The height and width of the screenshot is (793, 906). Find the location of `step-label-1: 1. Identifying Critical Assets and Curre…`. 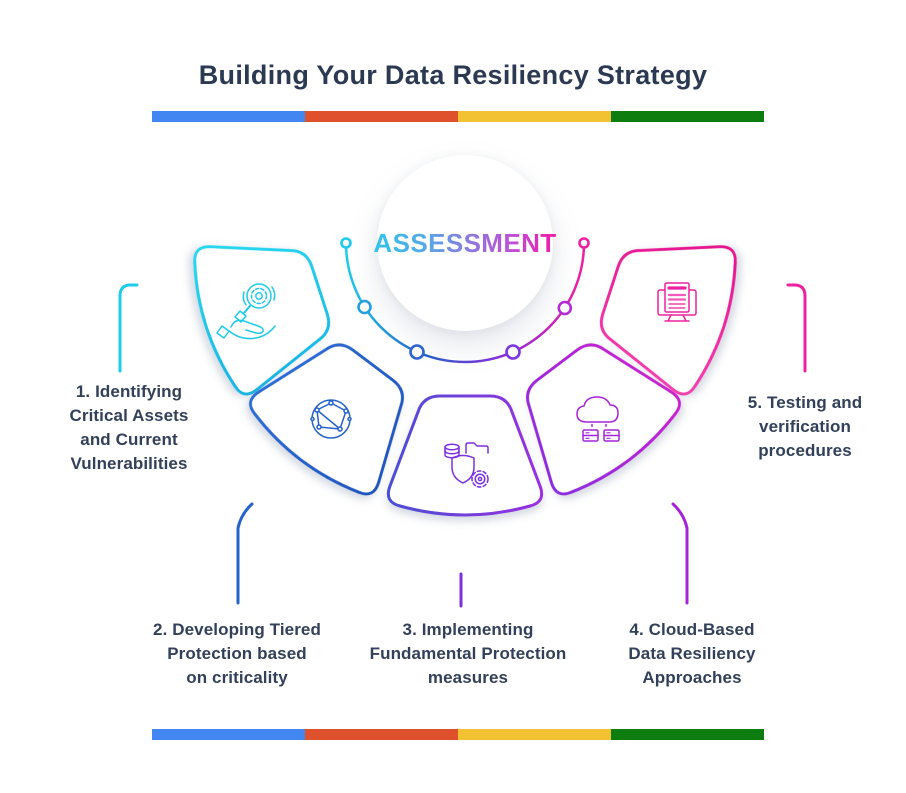

step-label-1: 1. Identifying Critical Assets and Curre… is located at coordinates (129, 427).